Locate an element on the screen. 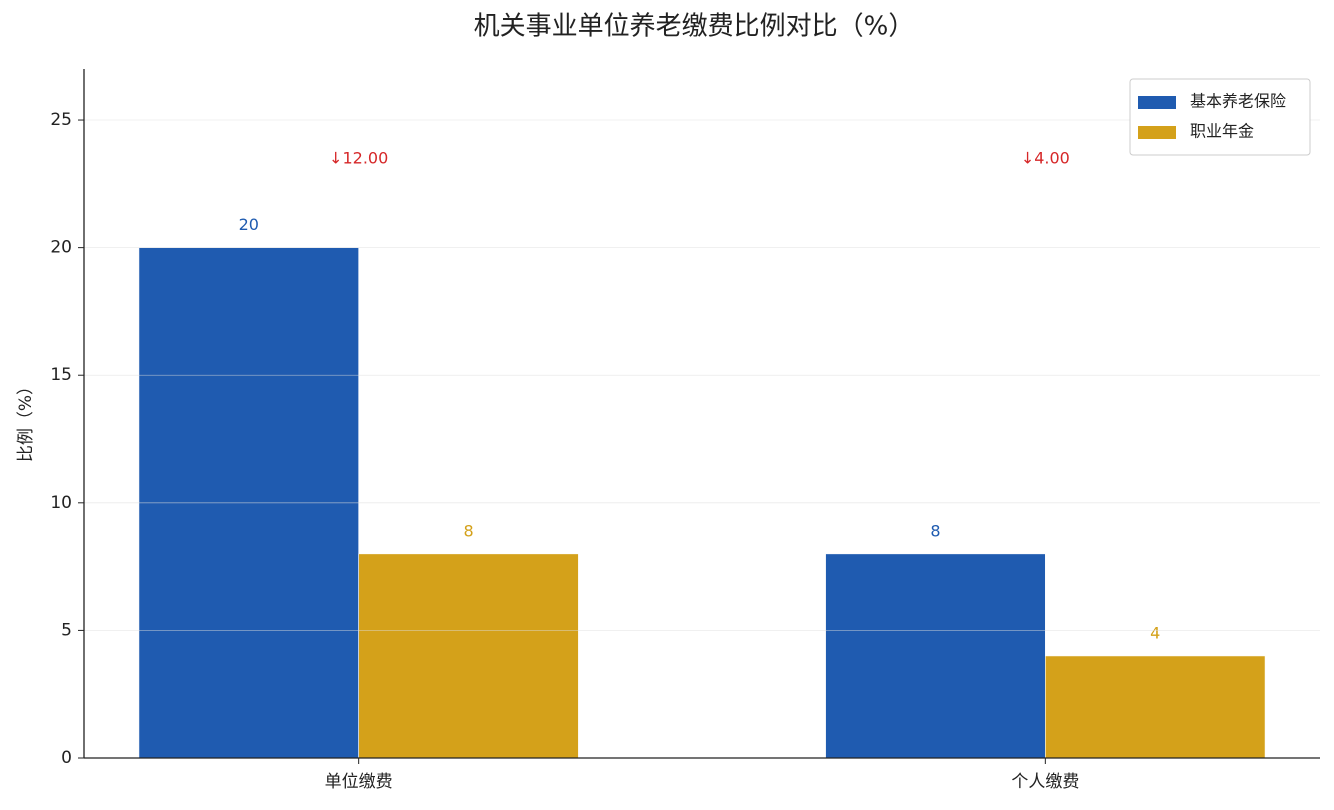 Image resolution: width=1334 pixels, height=810 pixels. y-tick-label: 0 is located at coordinates (66, 758).